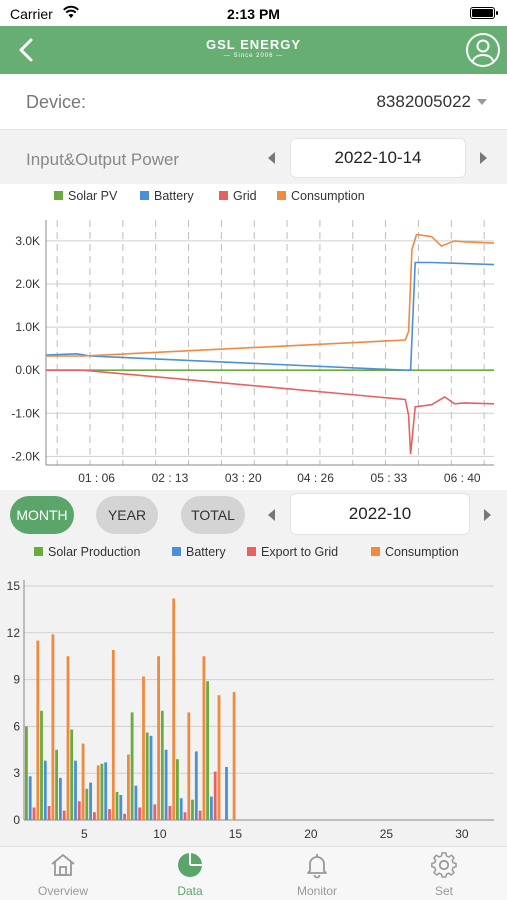 The height and width of the screenshot is (900, 507). Describe the element at coordinates (16, 726) in the screenshot. I see `y-tick-label: 6` at that location.